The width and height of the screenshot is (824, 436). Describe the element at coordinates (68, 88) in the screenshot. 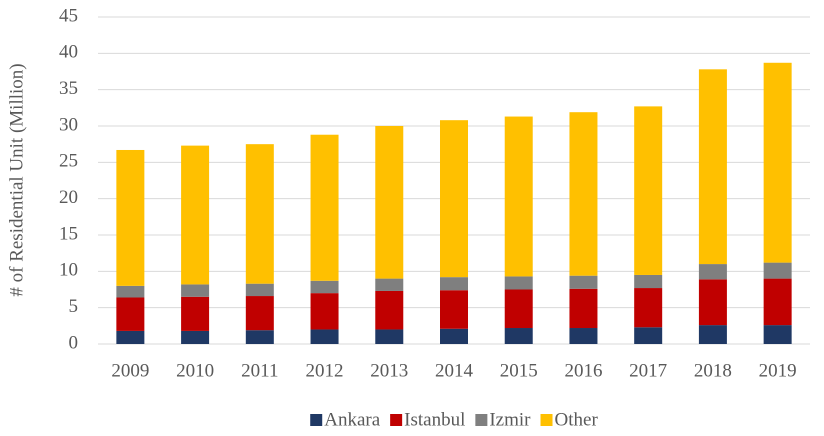

I see `y-tick-label: 35` at that location.